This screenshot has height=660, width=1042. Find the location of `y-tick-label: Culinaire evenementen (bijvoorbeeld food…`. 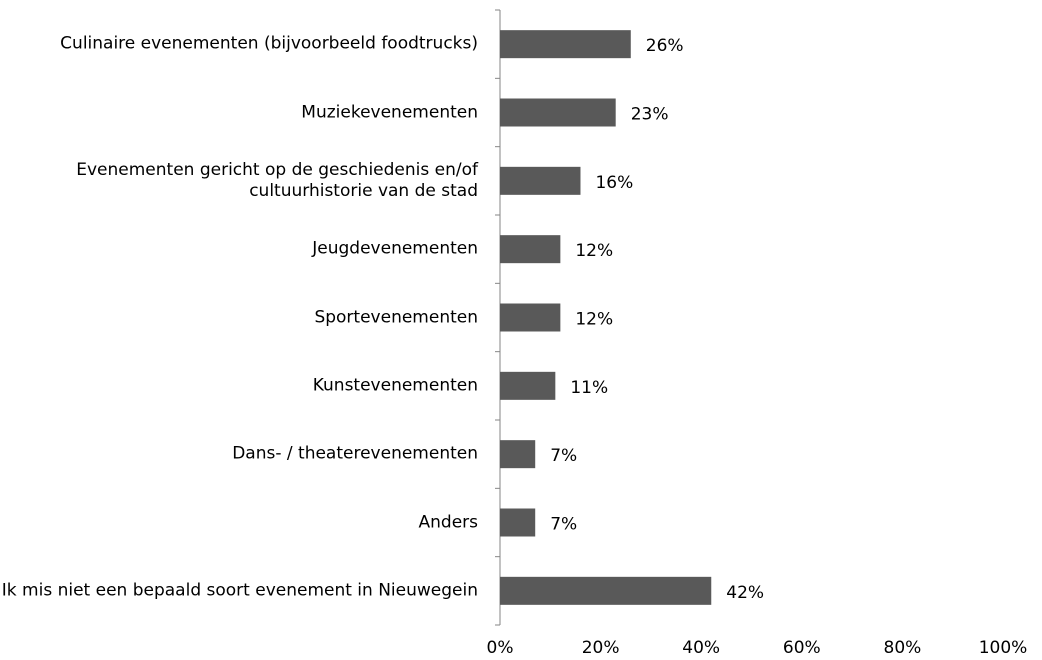

y-tick-label: Culinaire evenementen (bijvoorbeeld food… is located at coordinates (269, 43).